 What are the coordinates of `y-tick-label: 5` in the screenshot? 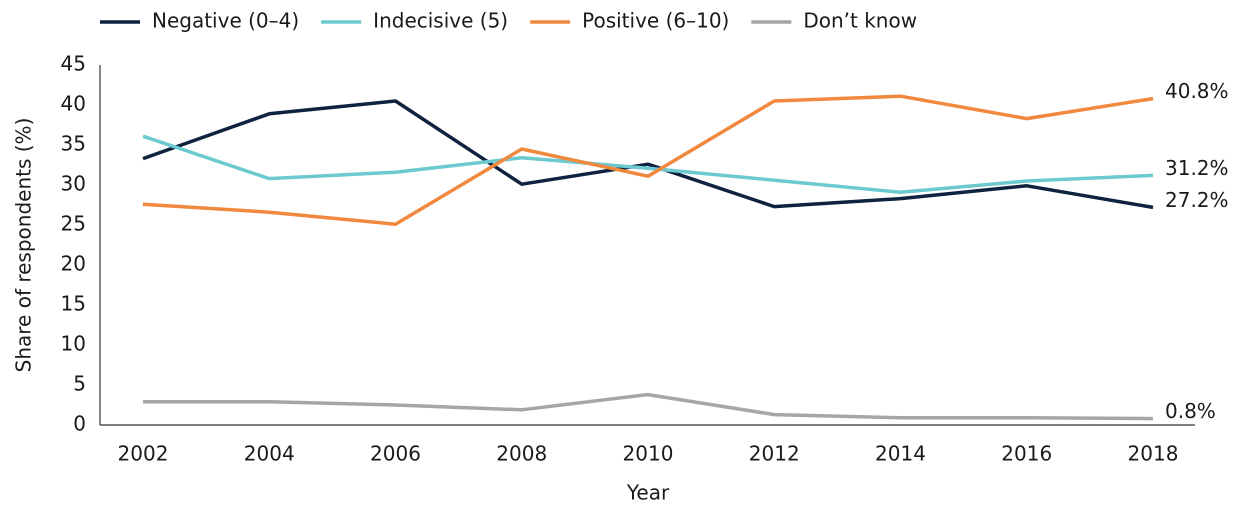 It's located at (79, 384).